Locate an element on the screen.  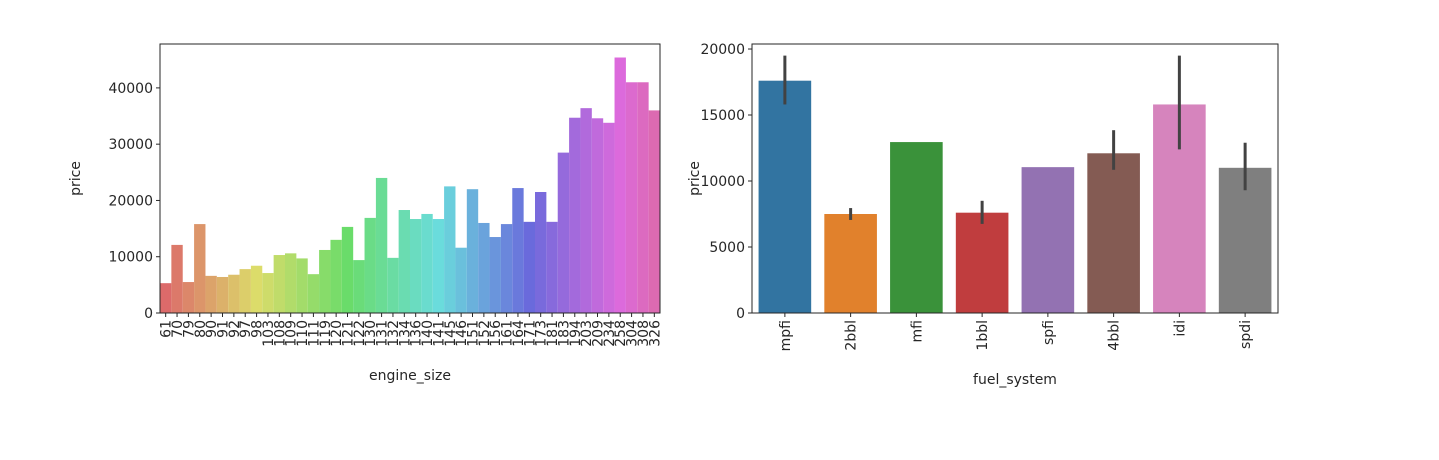
x-tick-label: spfi is located at coordinates (1049, 332).